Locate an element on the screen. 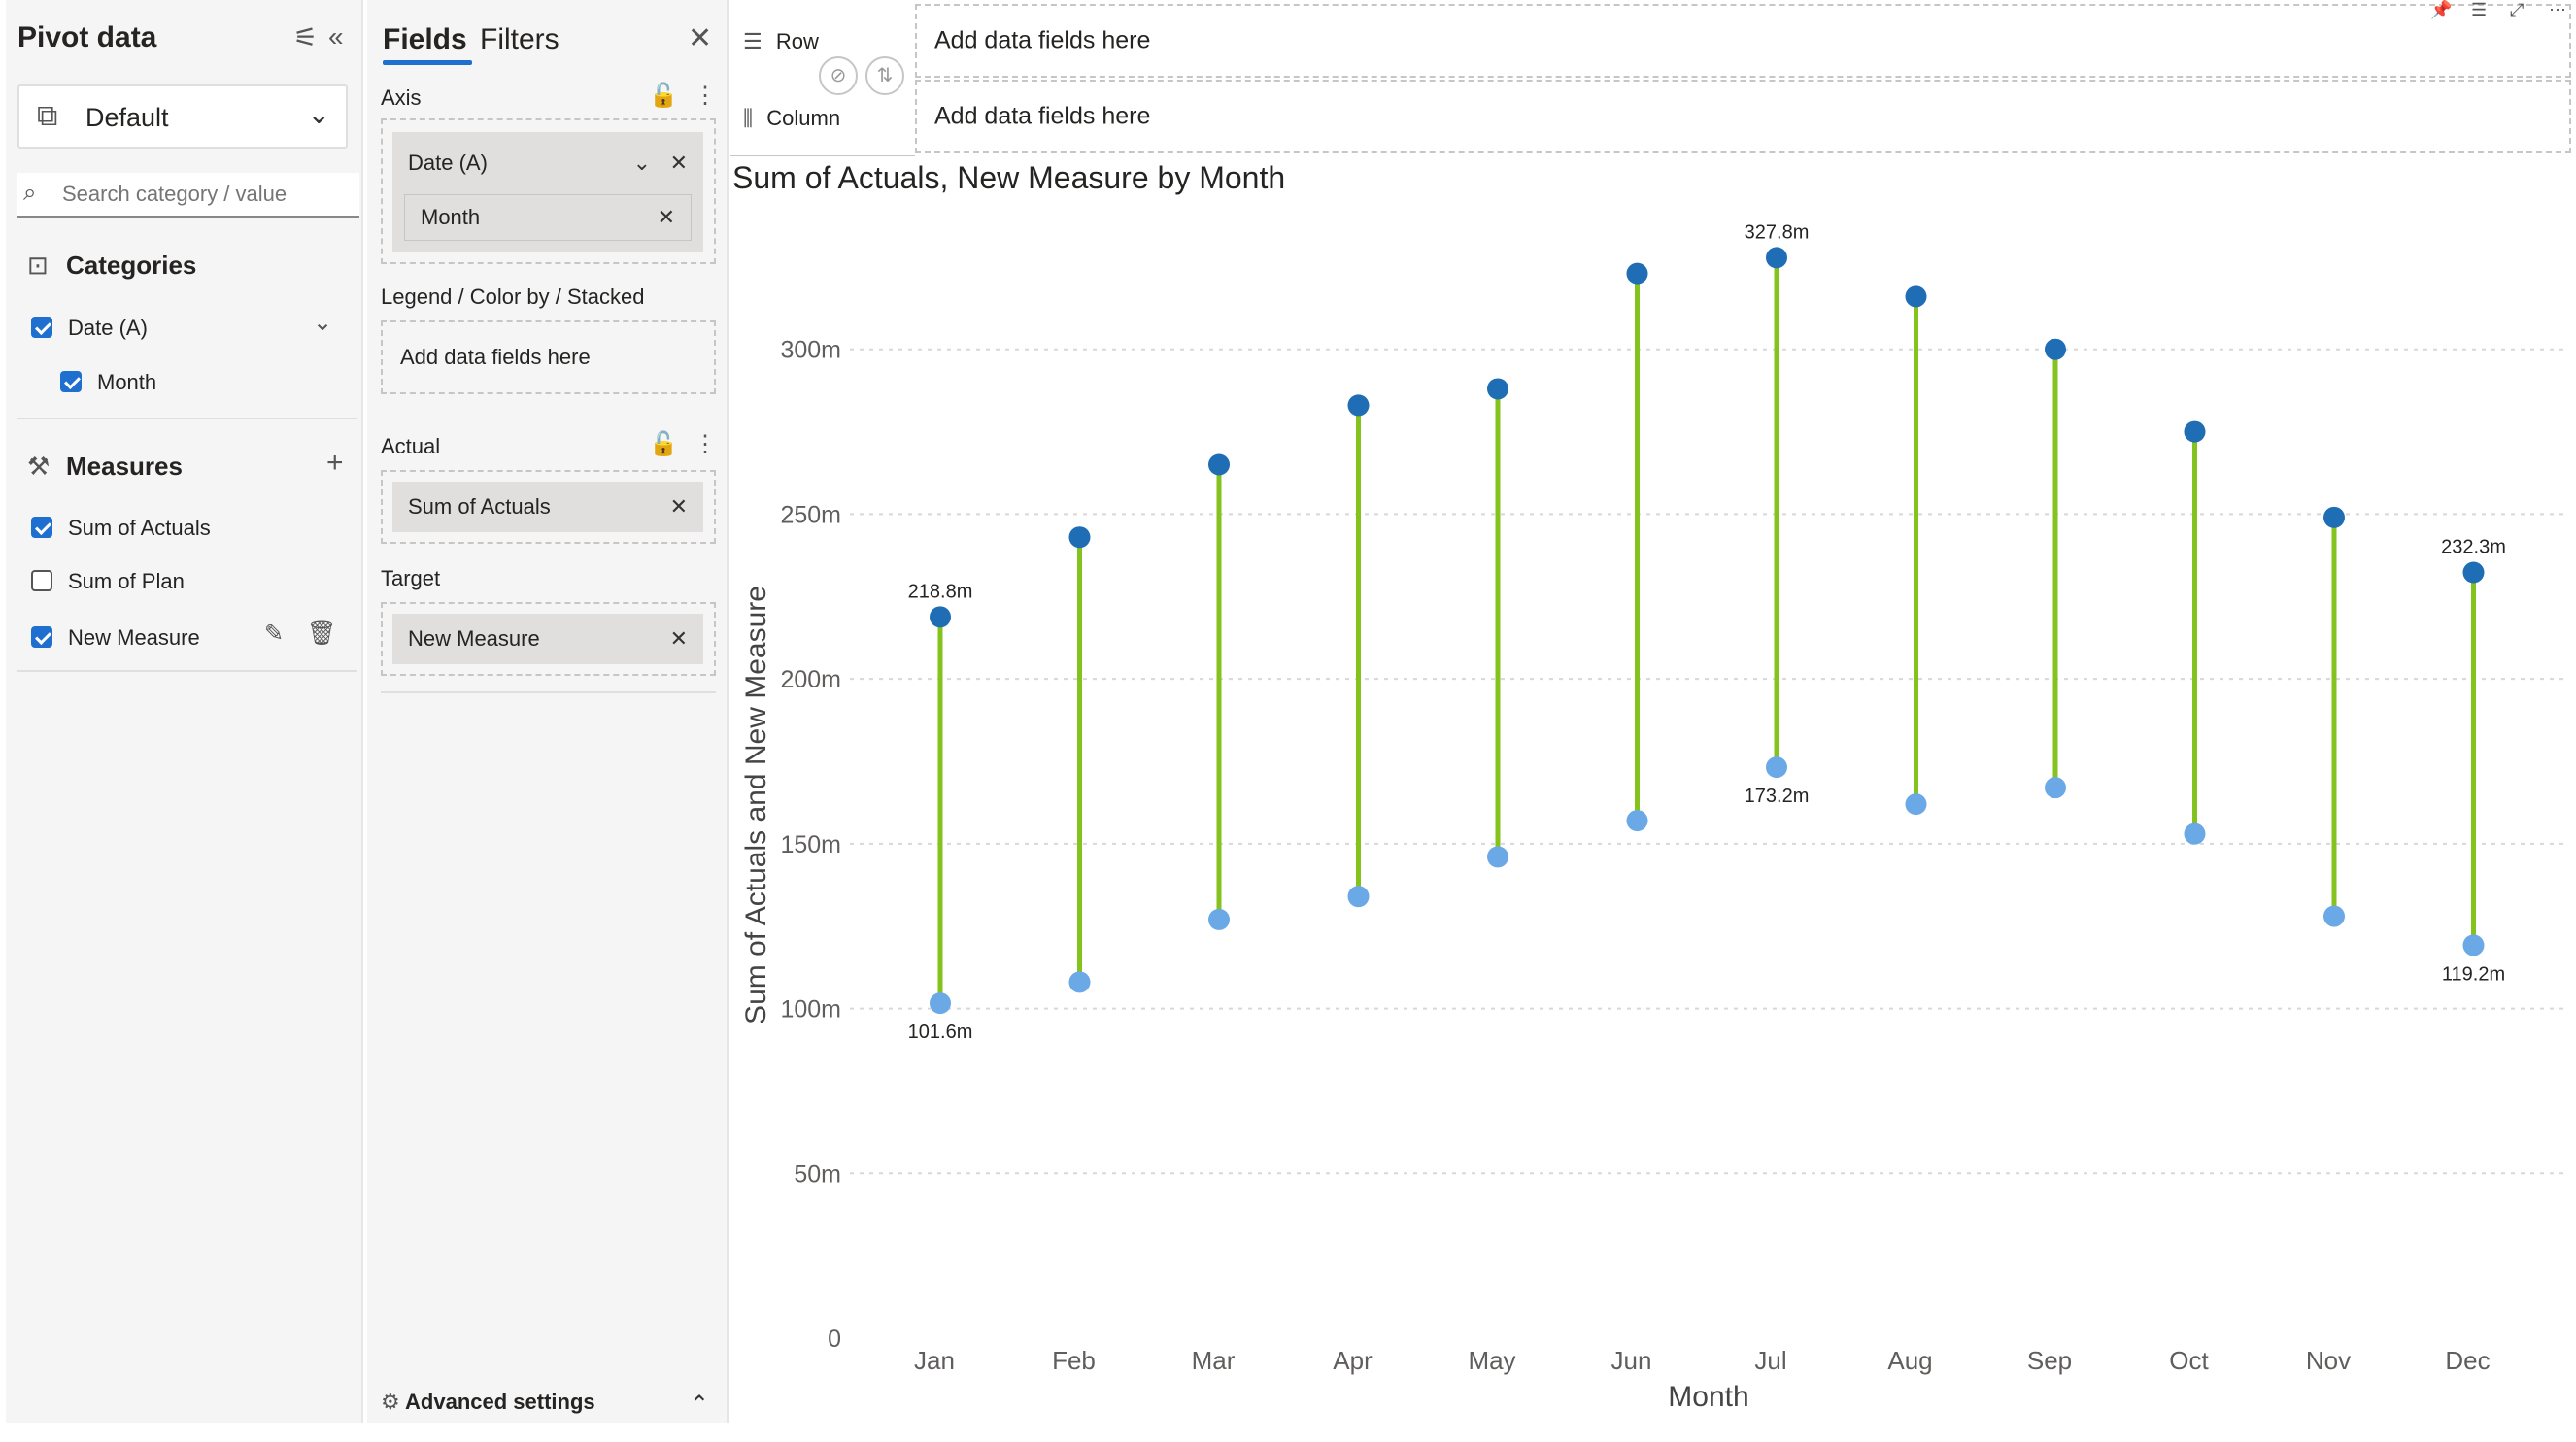  double-chevron-left-icon: « is located at coordinates (336, 36).